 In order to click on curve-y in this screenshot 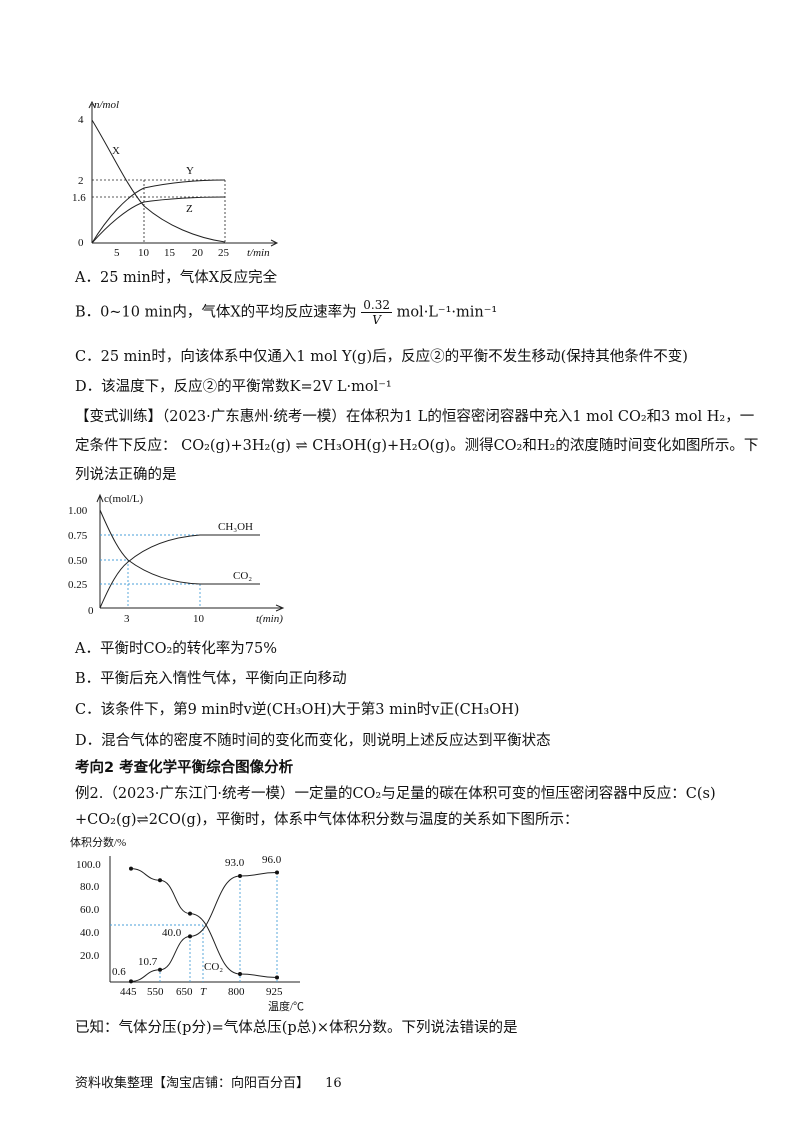, I will do `click(158, 211)`.